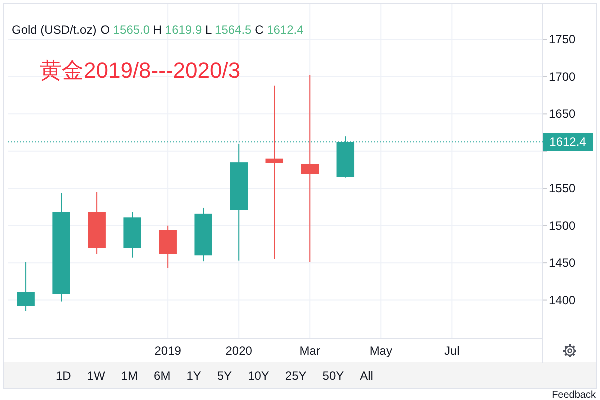 Image resolution: width=600 pixels, height=400 pixels. I want to click on y-tick-label: 1550, so click(562, 189).